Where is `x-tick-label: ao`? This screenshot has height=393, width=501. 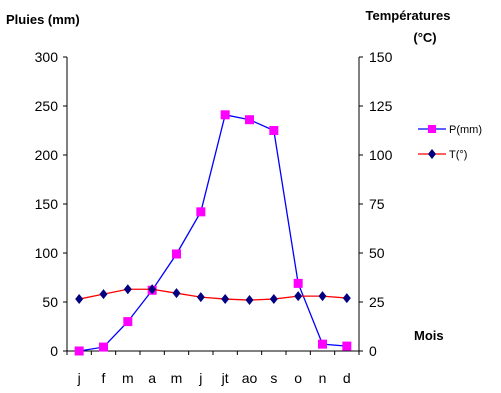 x-tick-label: ao is located at coordinates (250, 378).